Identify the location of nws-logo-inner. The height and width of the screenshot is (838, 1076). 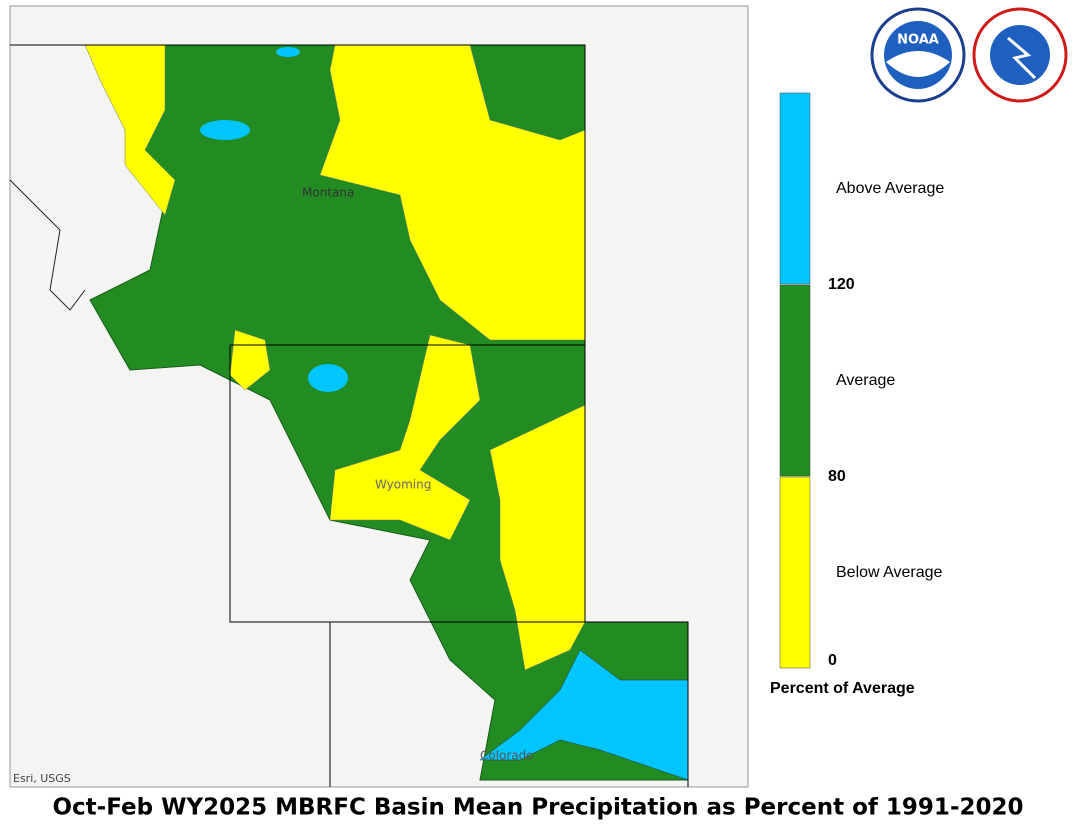
(1020, 55).